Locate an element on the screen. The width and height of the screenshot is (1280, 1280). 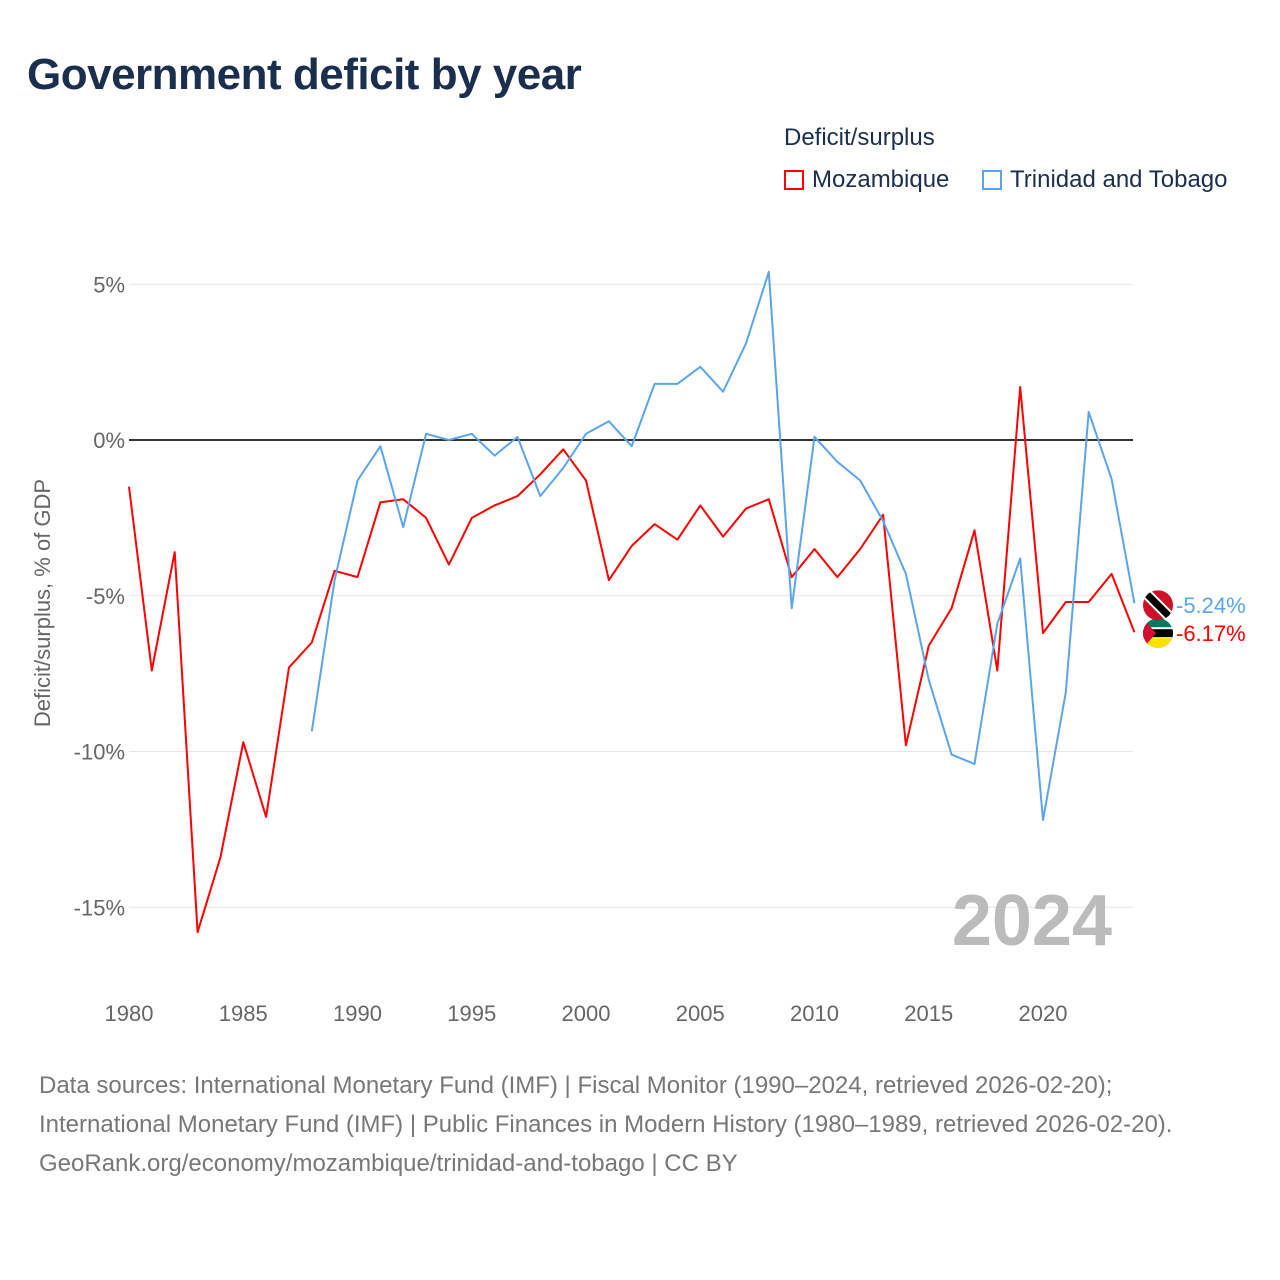
y-tick-label: -15% is located at coordinates (99, 907).